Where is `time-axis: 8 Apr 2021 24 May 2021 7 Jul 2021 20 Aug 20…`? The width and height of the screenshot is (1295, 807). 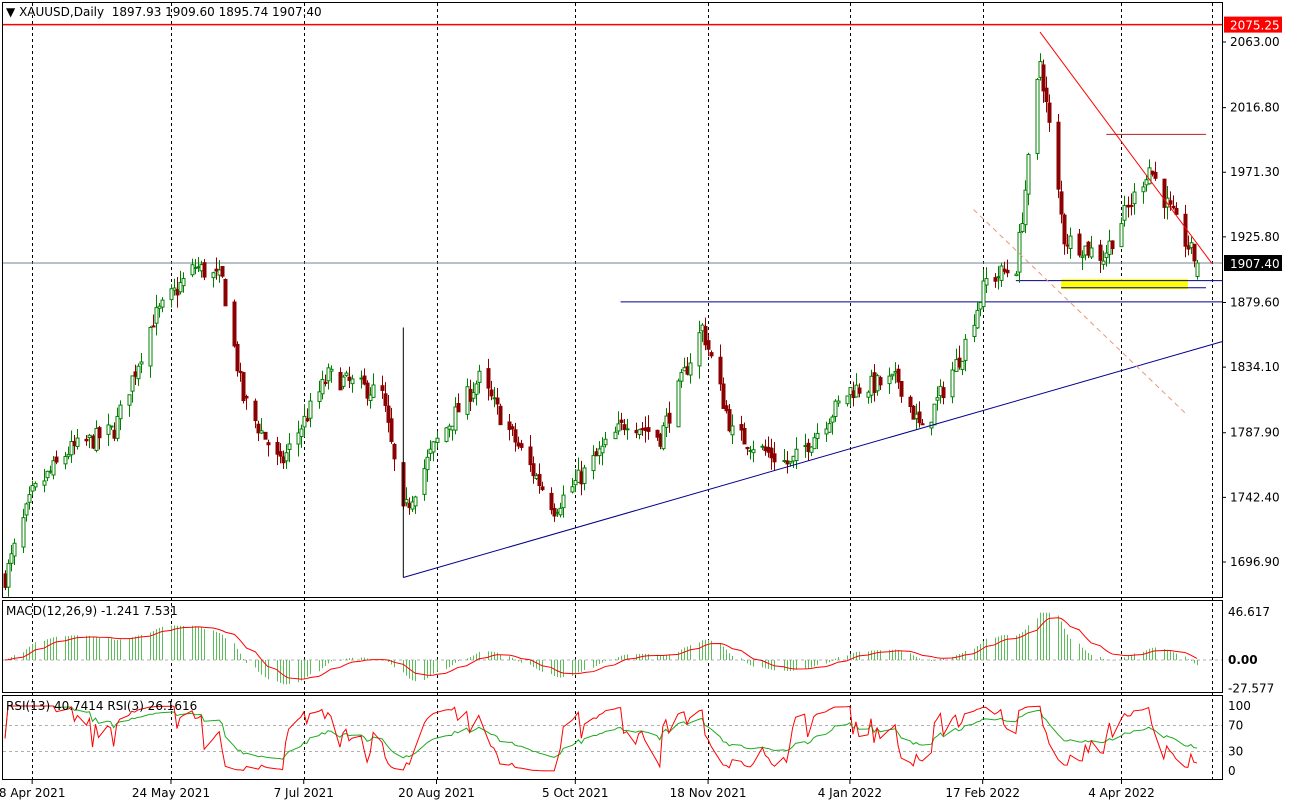
time-axis: 8 Apr 2021 24 May 2021 7 Jul 2021 20 Aug 20… is located at coordinates (577, 789).